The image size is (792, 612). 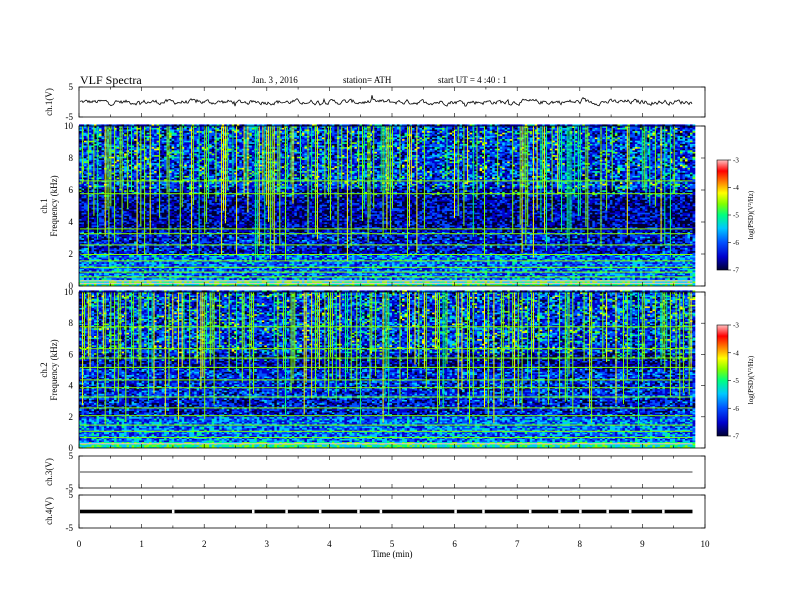 I want to click on ch1-waveform-panel: 5-5 ch.1(V), so click(x=374, y=102).